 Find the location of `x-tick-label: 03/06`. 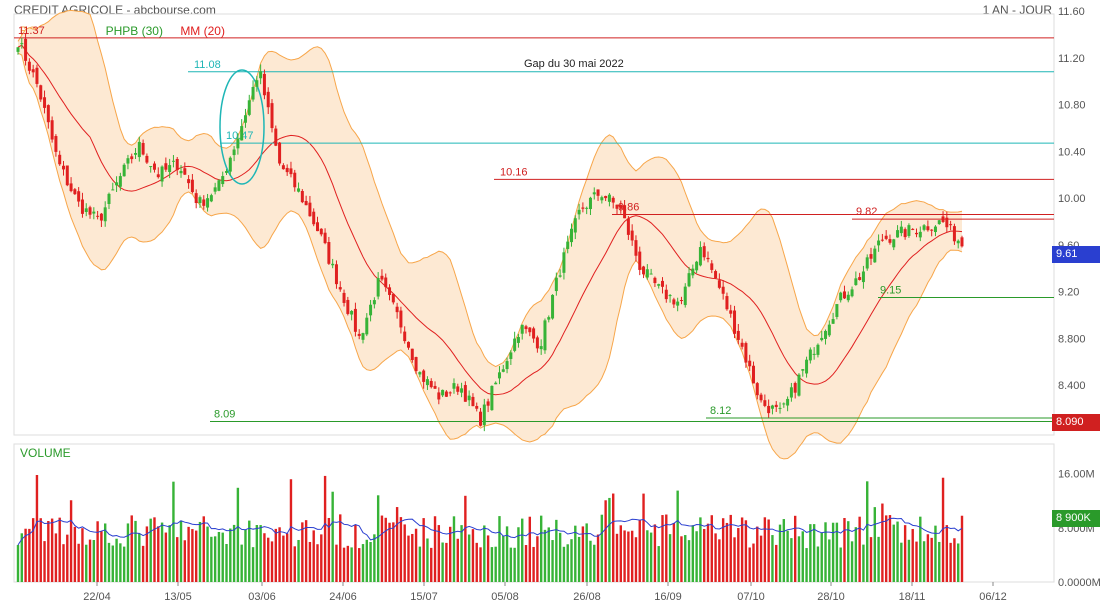

x-tick-label: 03/06 is located at coordinates (262, 597).